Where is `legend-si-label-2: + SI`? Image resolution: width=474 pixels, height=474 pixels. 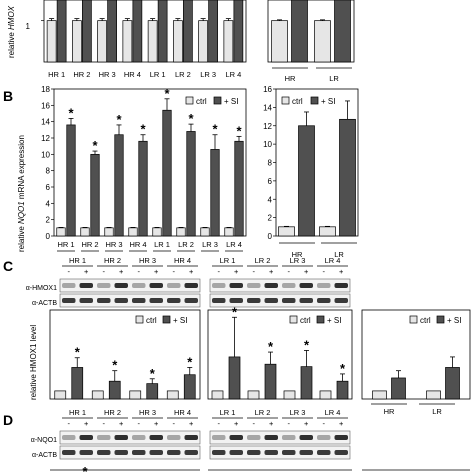 legend-si-label-2: + SI is located at coordinates (334, 320).